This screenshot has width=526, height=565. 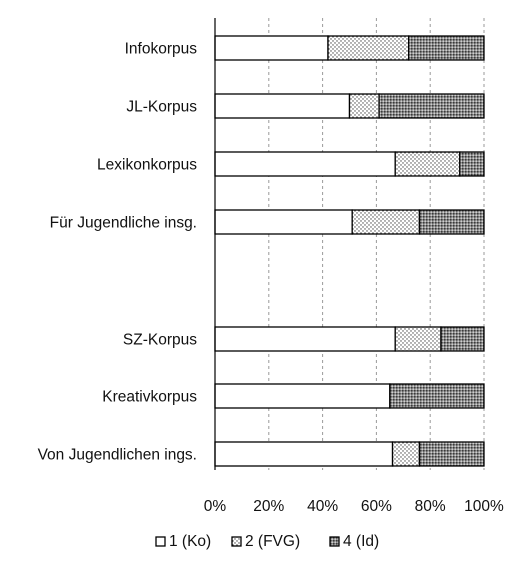 I want to click on x-tick-label: 40%, so click(x=322, y=506).